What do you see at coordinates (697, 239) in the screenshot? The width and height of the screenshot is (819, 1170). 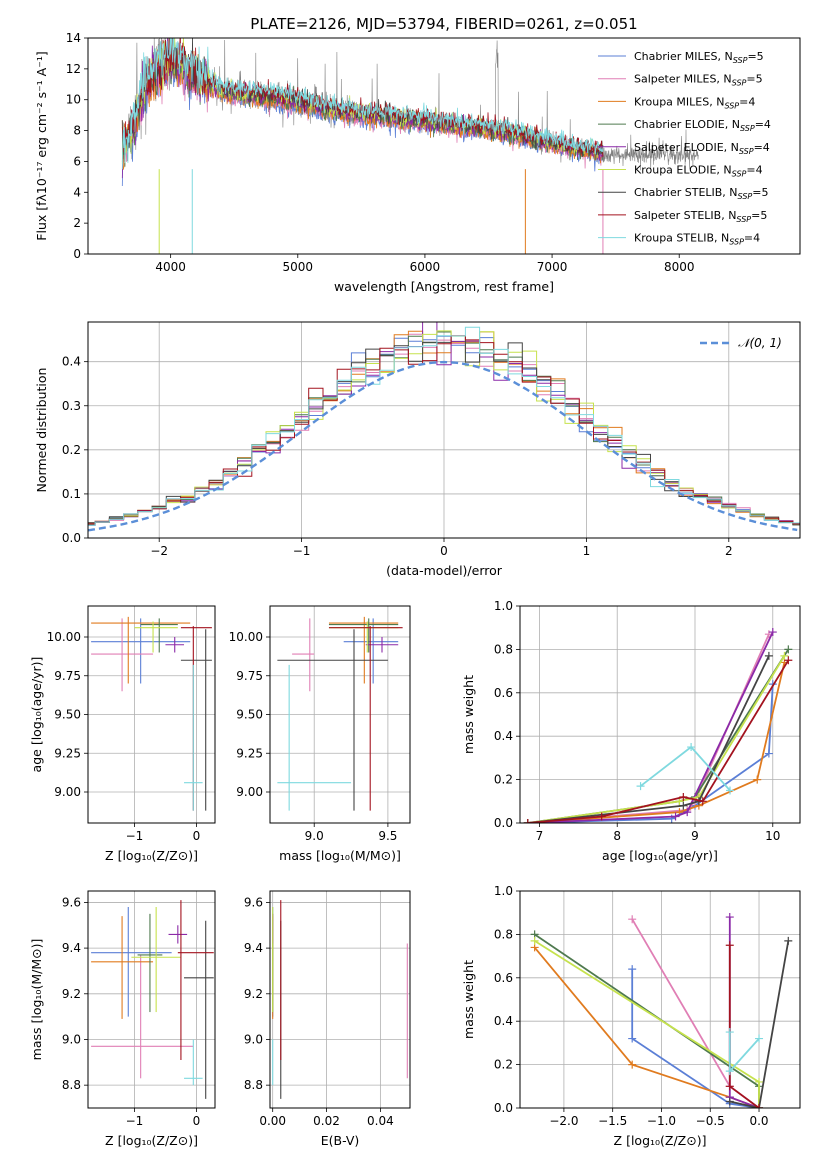 I see `legend-entry: Kroupa STELIB, NSSP=4` at bounding box center [697, 239].